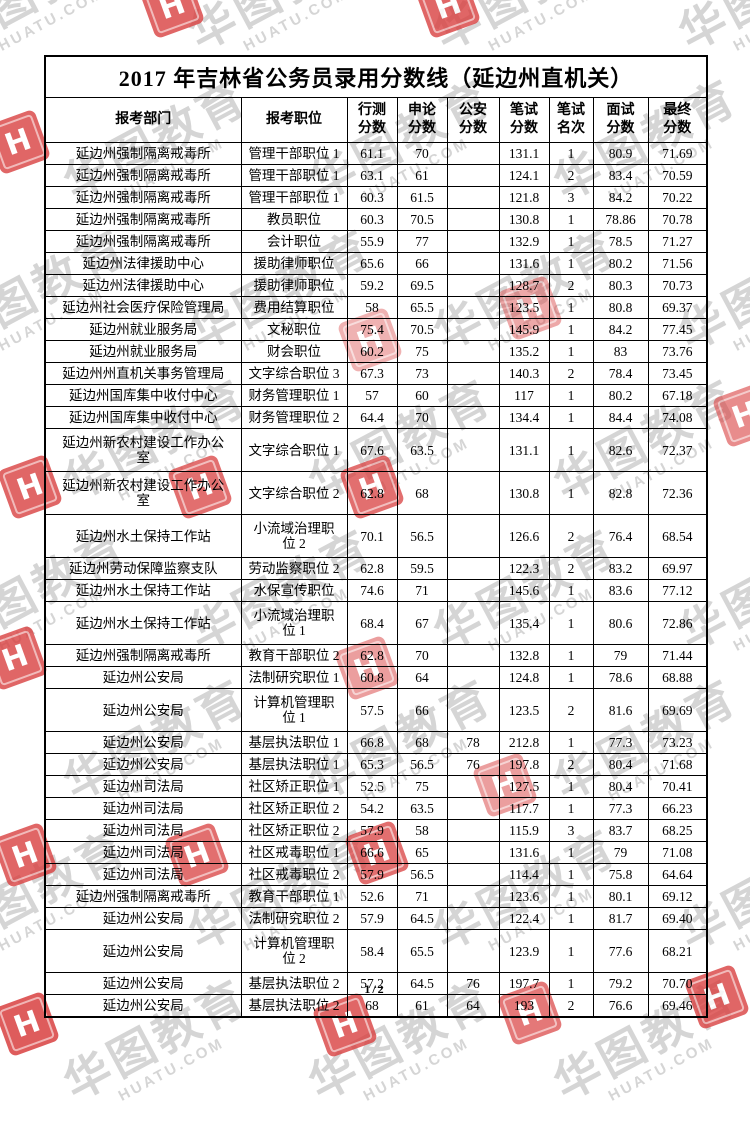 This screenshot has width=750, height=1124. I want to click on interview-score-cell: 84.4, so click(620, 417).